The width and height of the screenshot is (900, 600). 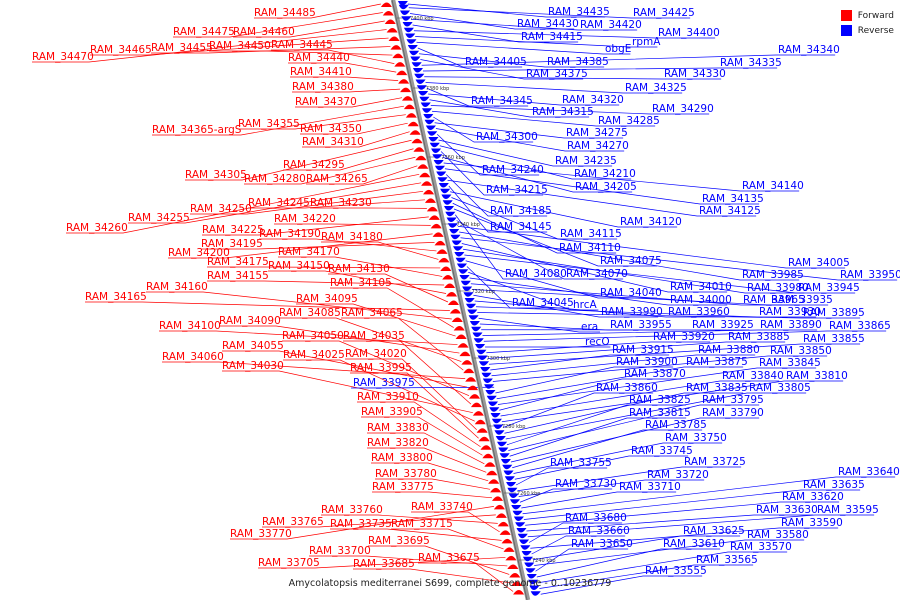 I want to click on reverse-gene-label: RAM_34045, so click(x=543, y=303).